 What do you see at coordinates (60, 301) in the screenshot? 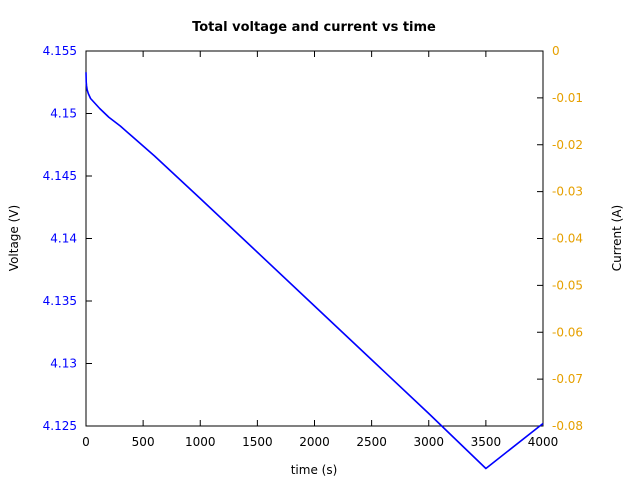
I see `y-left-tick-label: 4.135` at bounding box center [60, 301].